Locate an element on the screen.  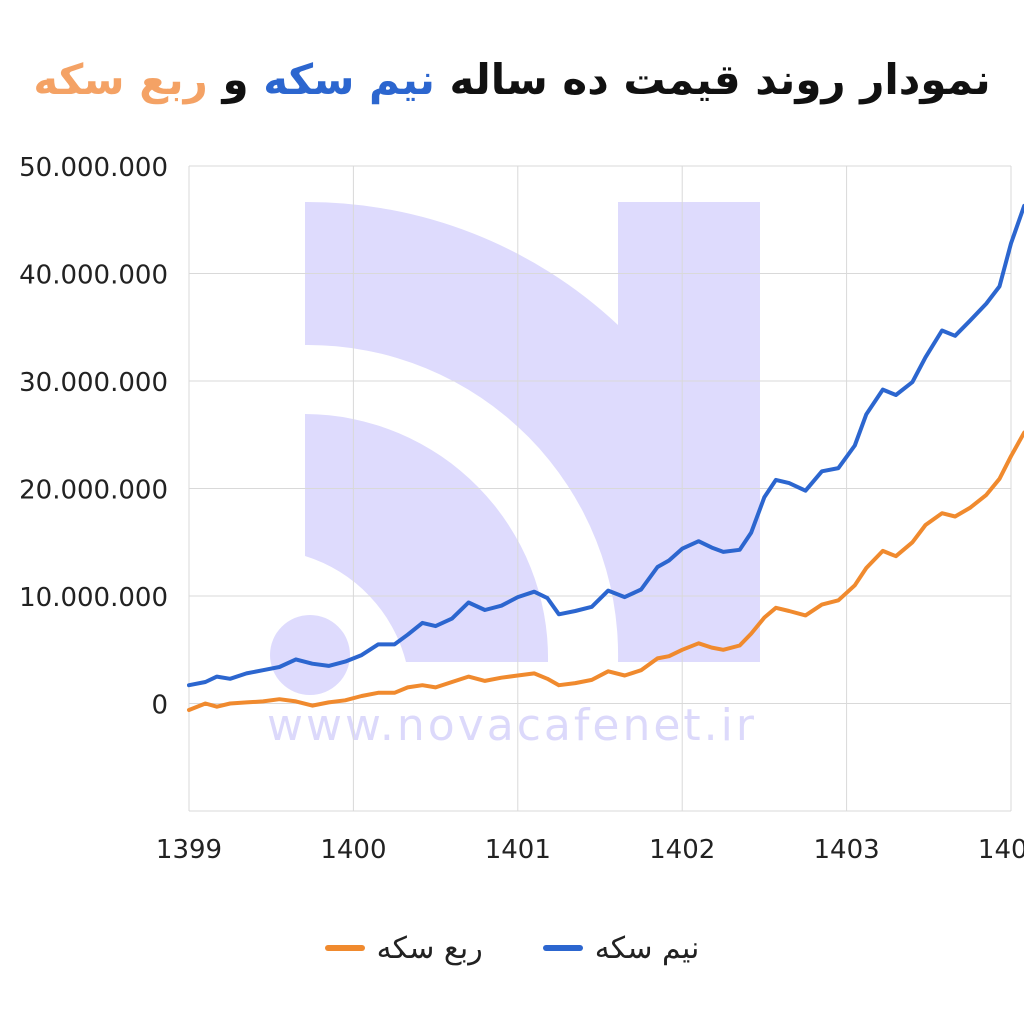
y-tick-label: 30.000.000 is located at coordinates (93, 383).